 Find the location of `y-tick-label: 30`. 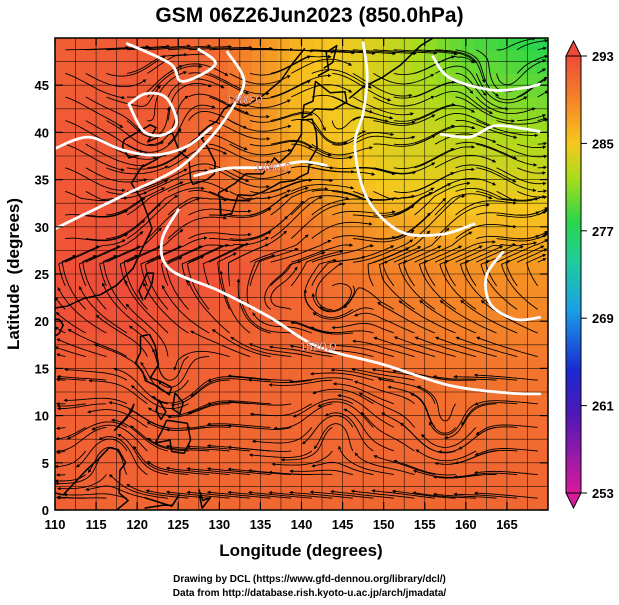

y-tick-label: 30 is located at coordinates (42, 227).